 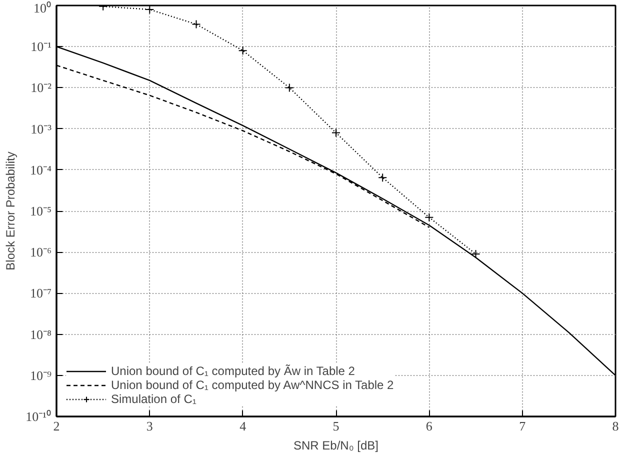 I want to click on x-axis-title: SNR Eb/N₀ [dB], so click(x=336, y=445).